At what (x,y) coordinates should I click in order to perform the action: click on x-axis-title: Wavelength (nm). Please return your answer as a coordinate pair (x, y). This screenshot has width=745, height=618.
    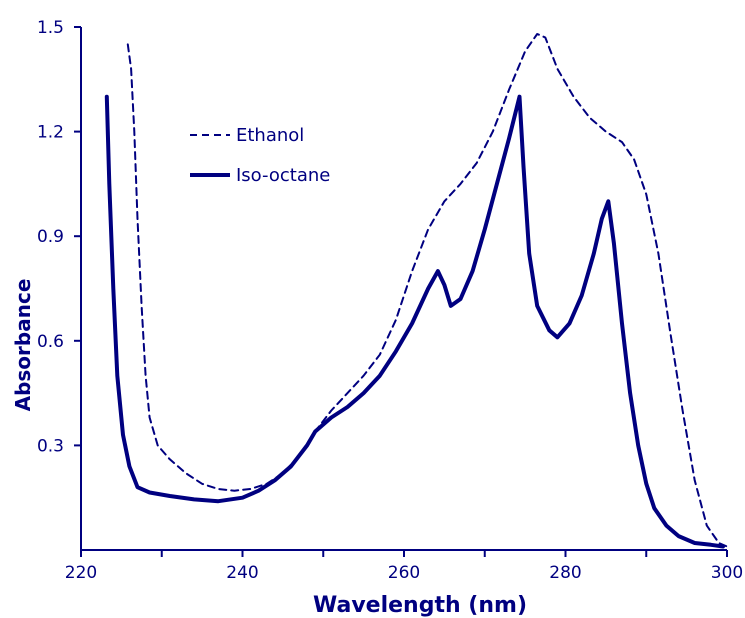
    Looking at the image, I should click on (420, 605).